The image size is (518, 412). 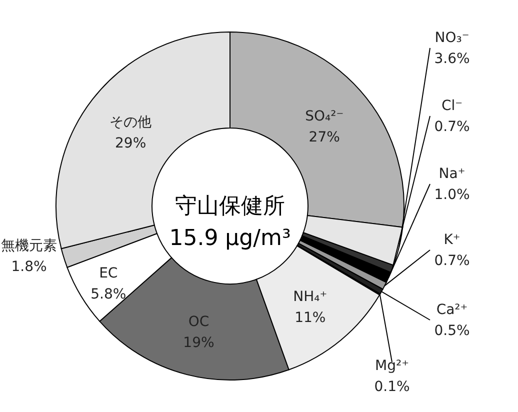 I want to click on data-label: 1.8%, so click(x=29, y=267).